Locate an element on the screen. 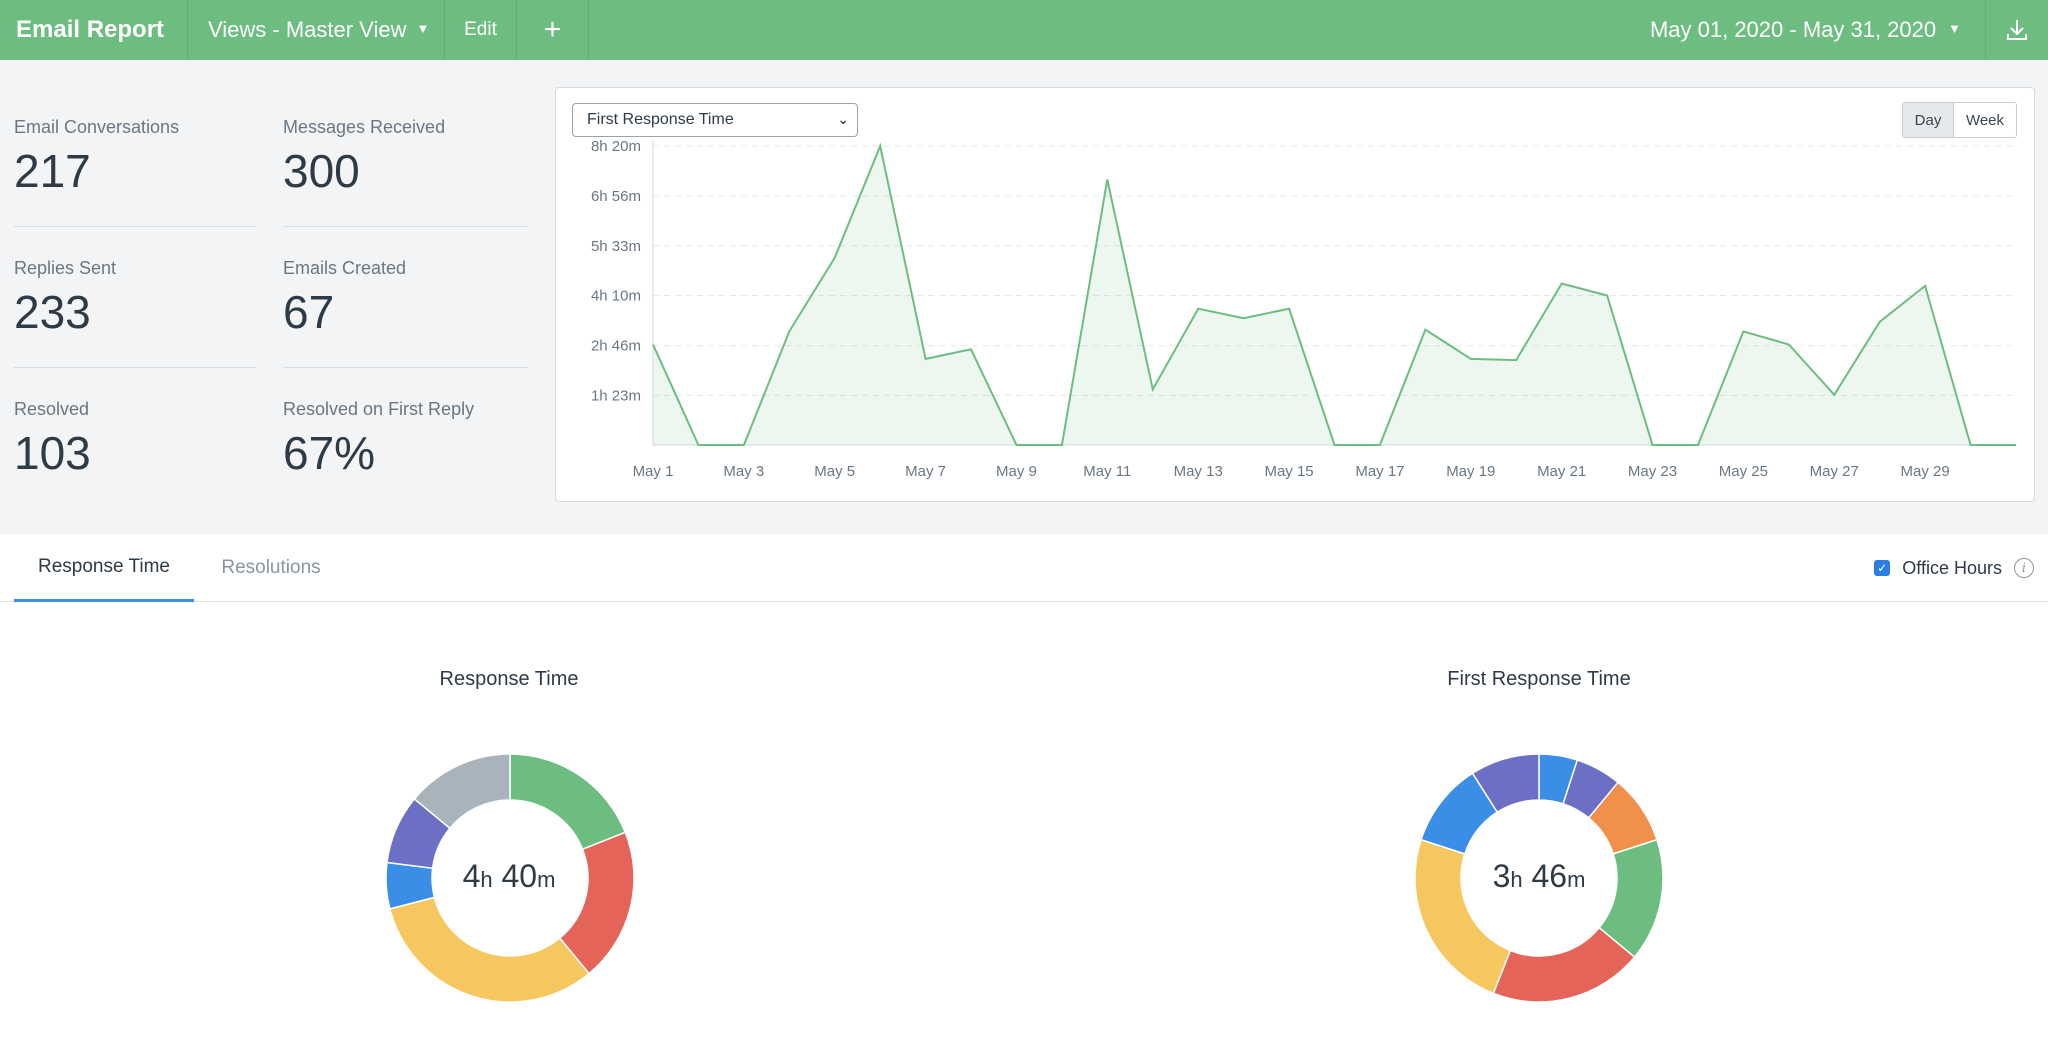  office-hours-checkbox: ✓ is located at coordinates (1882, 568).